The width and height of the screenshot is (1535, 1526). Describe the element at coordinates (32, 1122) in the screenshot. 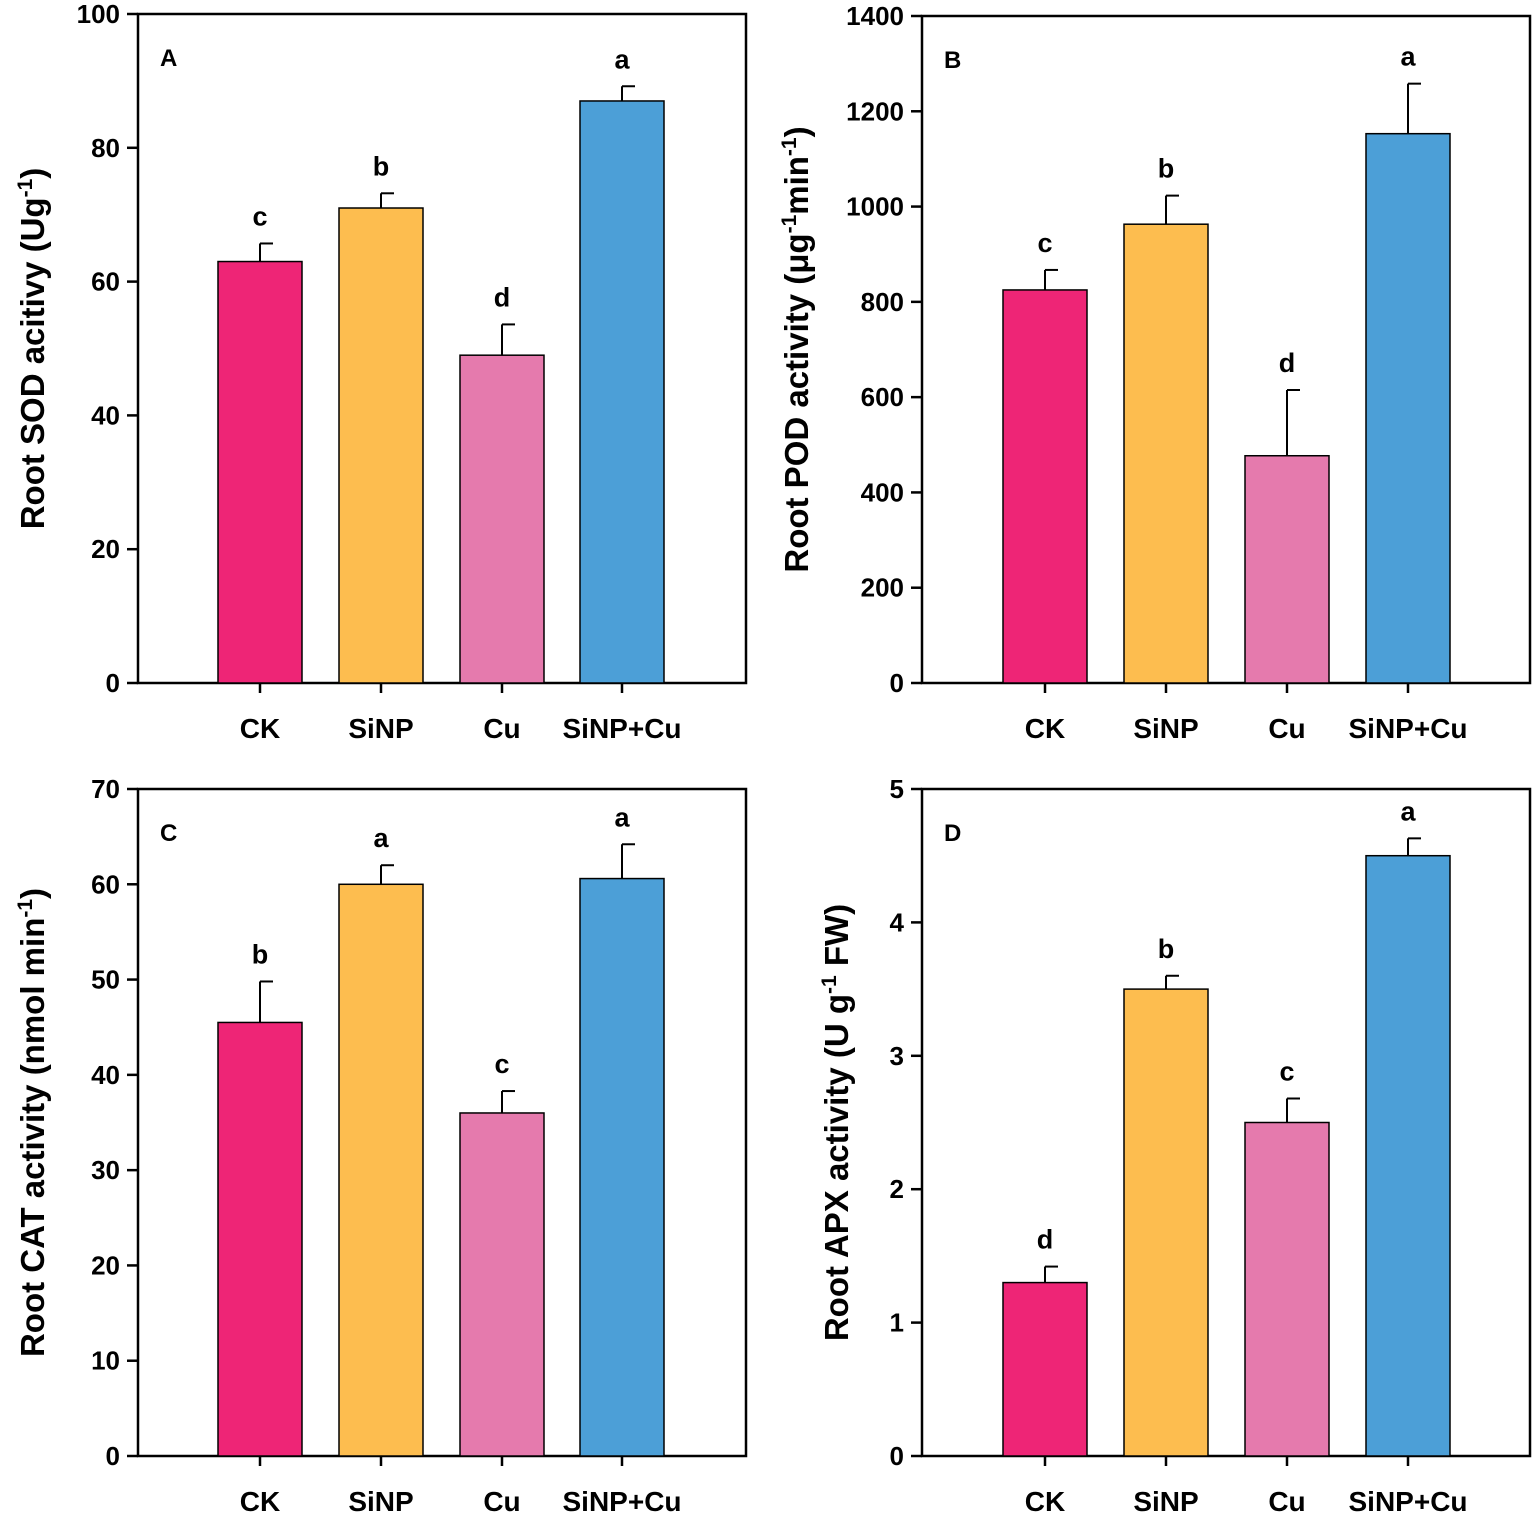

I see `y-axis-title: Root CAT activity (nmol min-1)` at that location.